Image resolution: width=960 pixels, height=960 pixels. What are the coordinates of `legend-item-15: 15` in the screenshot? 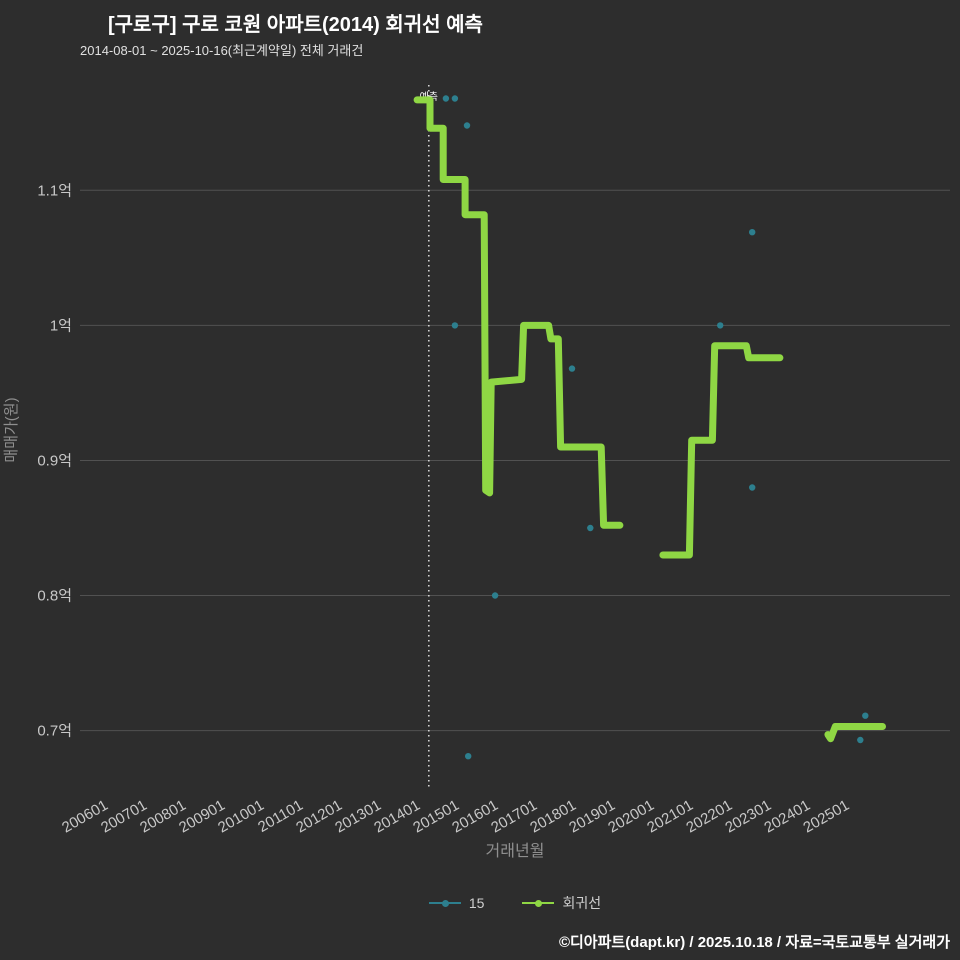 It's located at (456, 903).